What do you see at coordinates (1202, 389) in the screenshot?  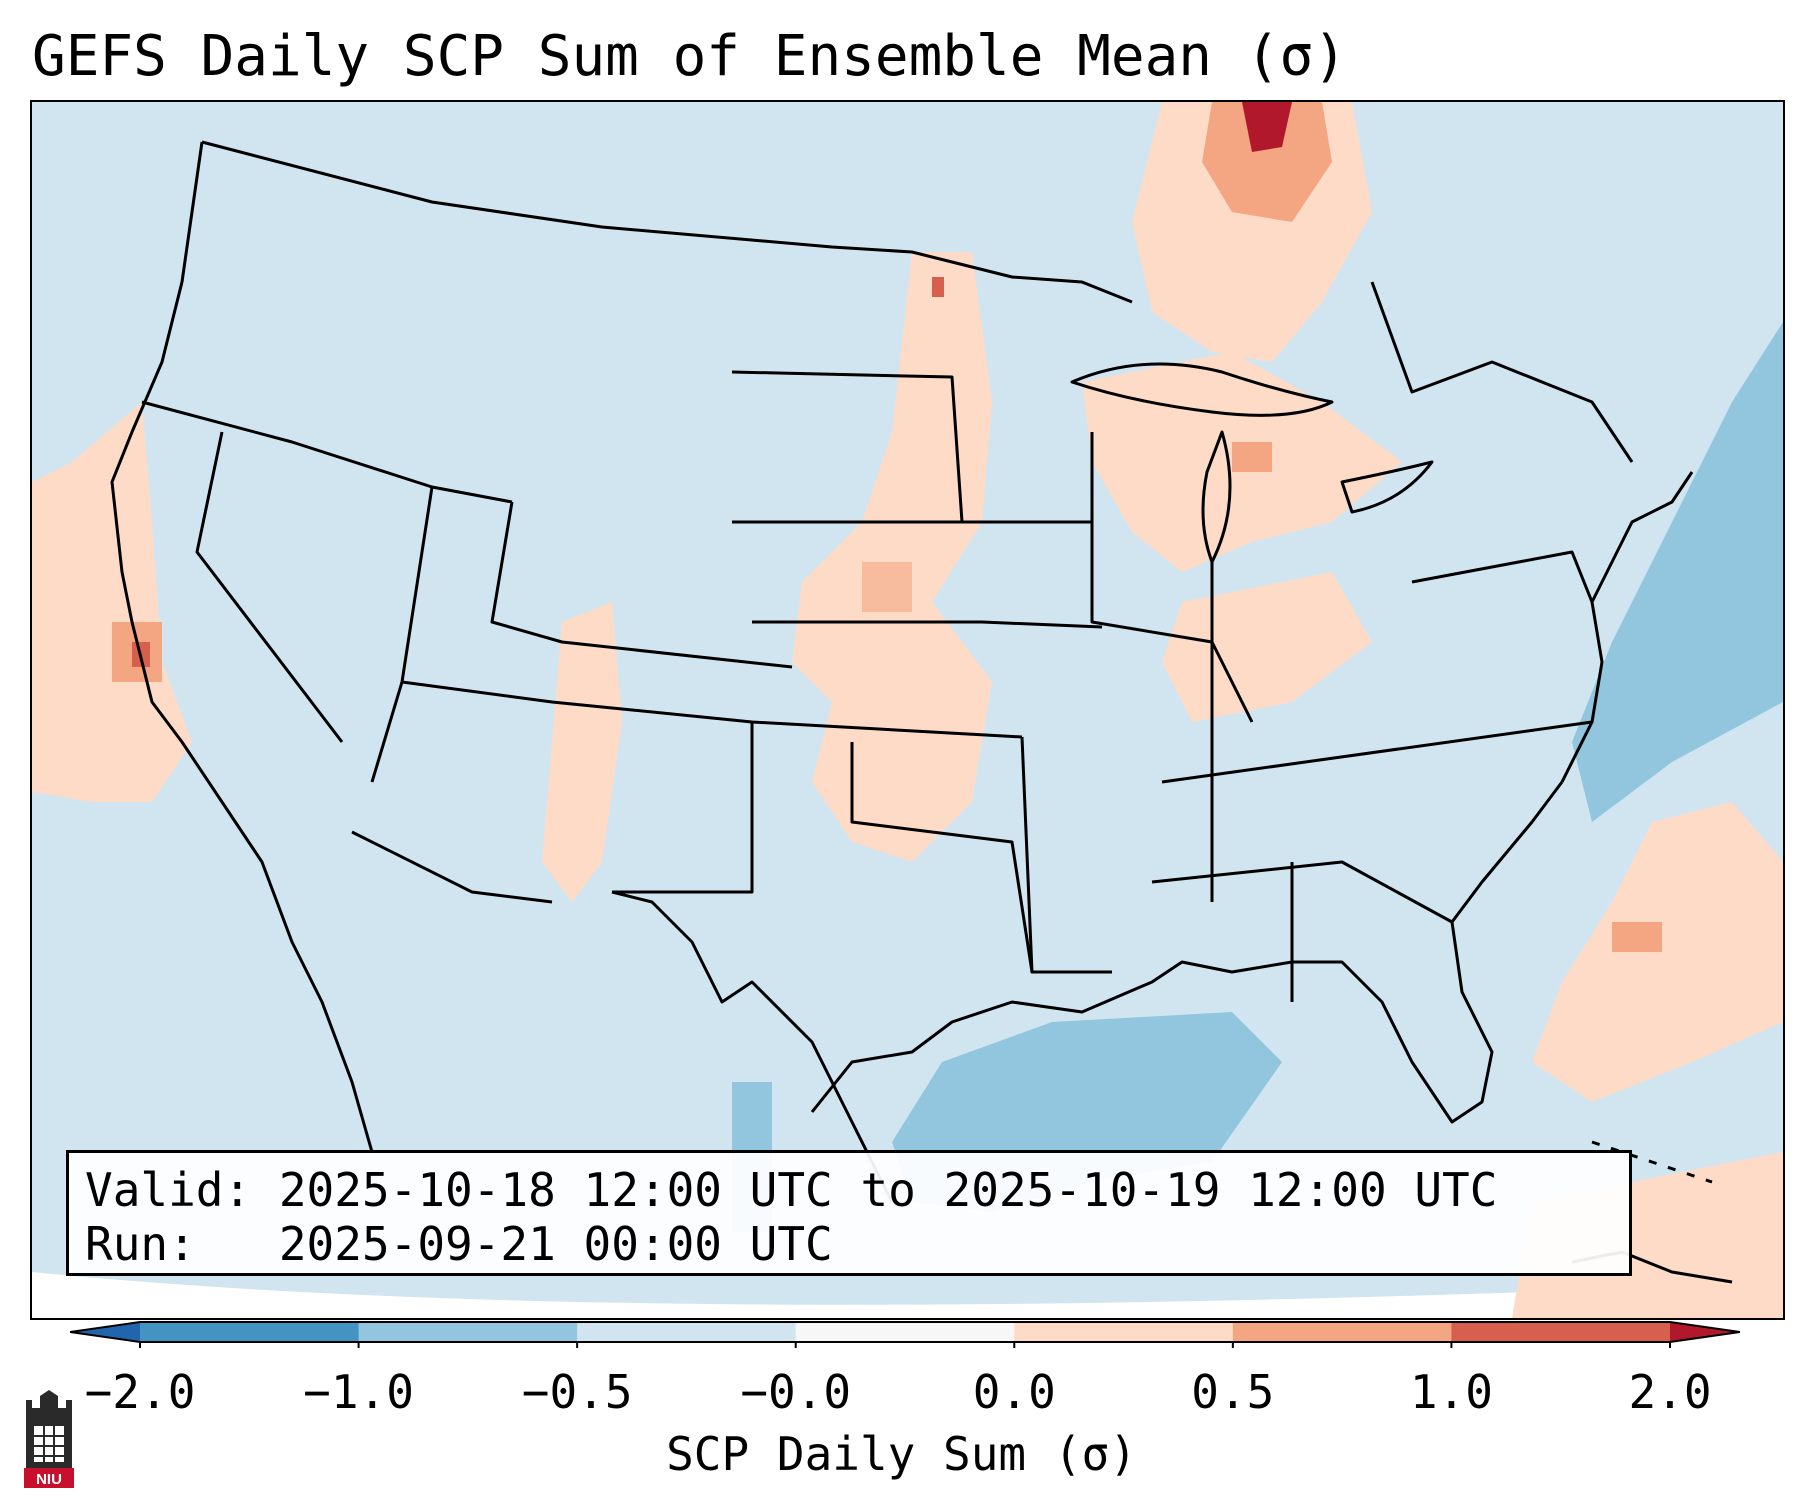 I see `lake-superior` at bounding box center [1202, 389].